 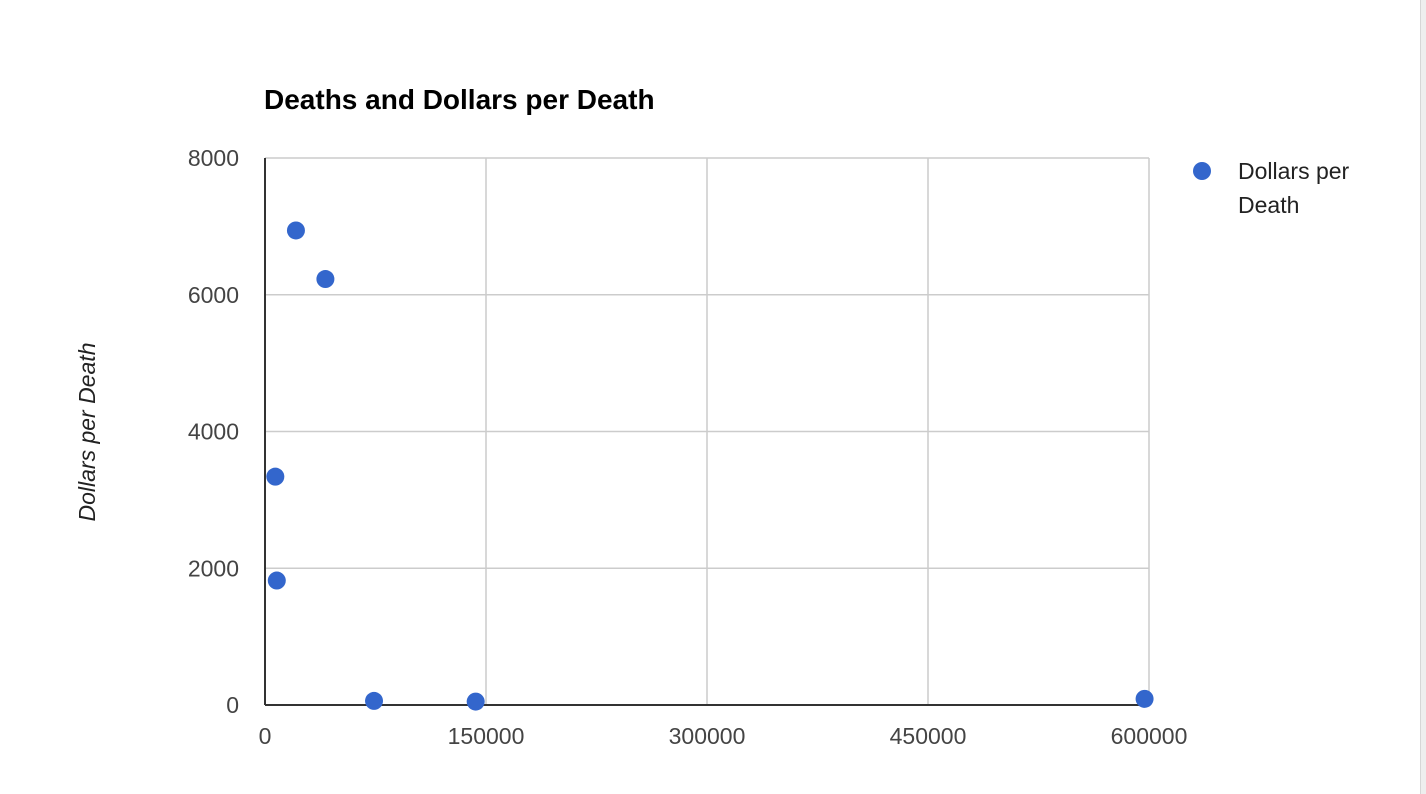 I want to click on x-tick-label: 450000, so click(x=928, y=736).